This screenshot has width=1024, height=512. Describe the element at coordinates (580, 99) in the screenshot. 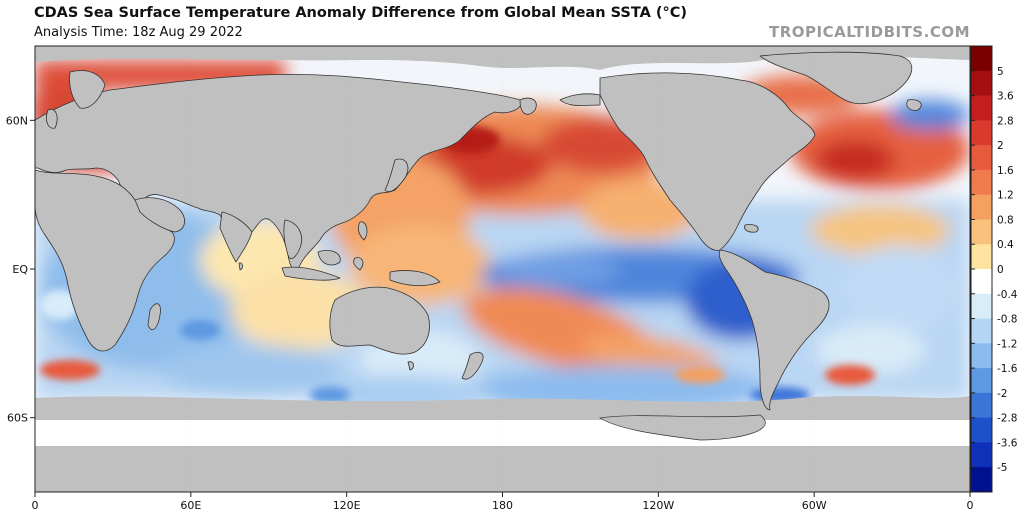

I see `alaska-peninsula` at that location.